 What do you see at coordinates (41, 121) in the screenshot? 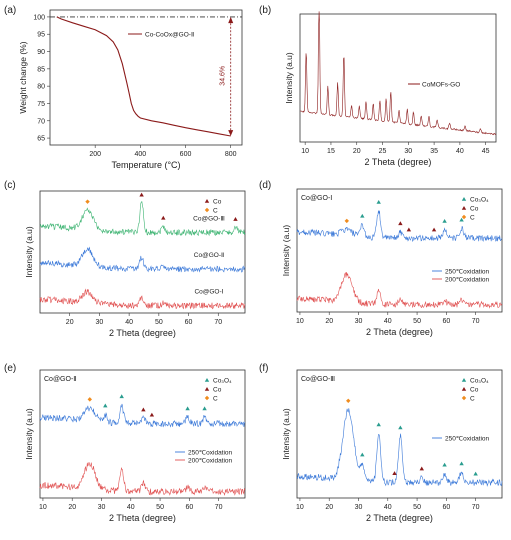
I see `y-tick-label: 70` at bounding box center [41, 121].